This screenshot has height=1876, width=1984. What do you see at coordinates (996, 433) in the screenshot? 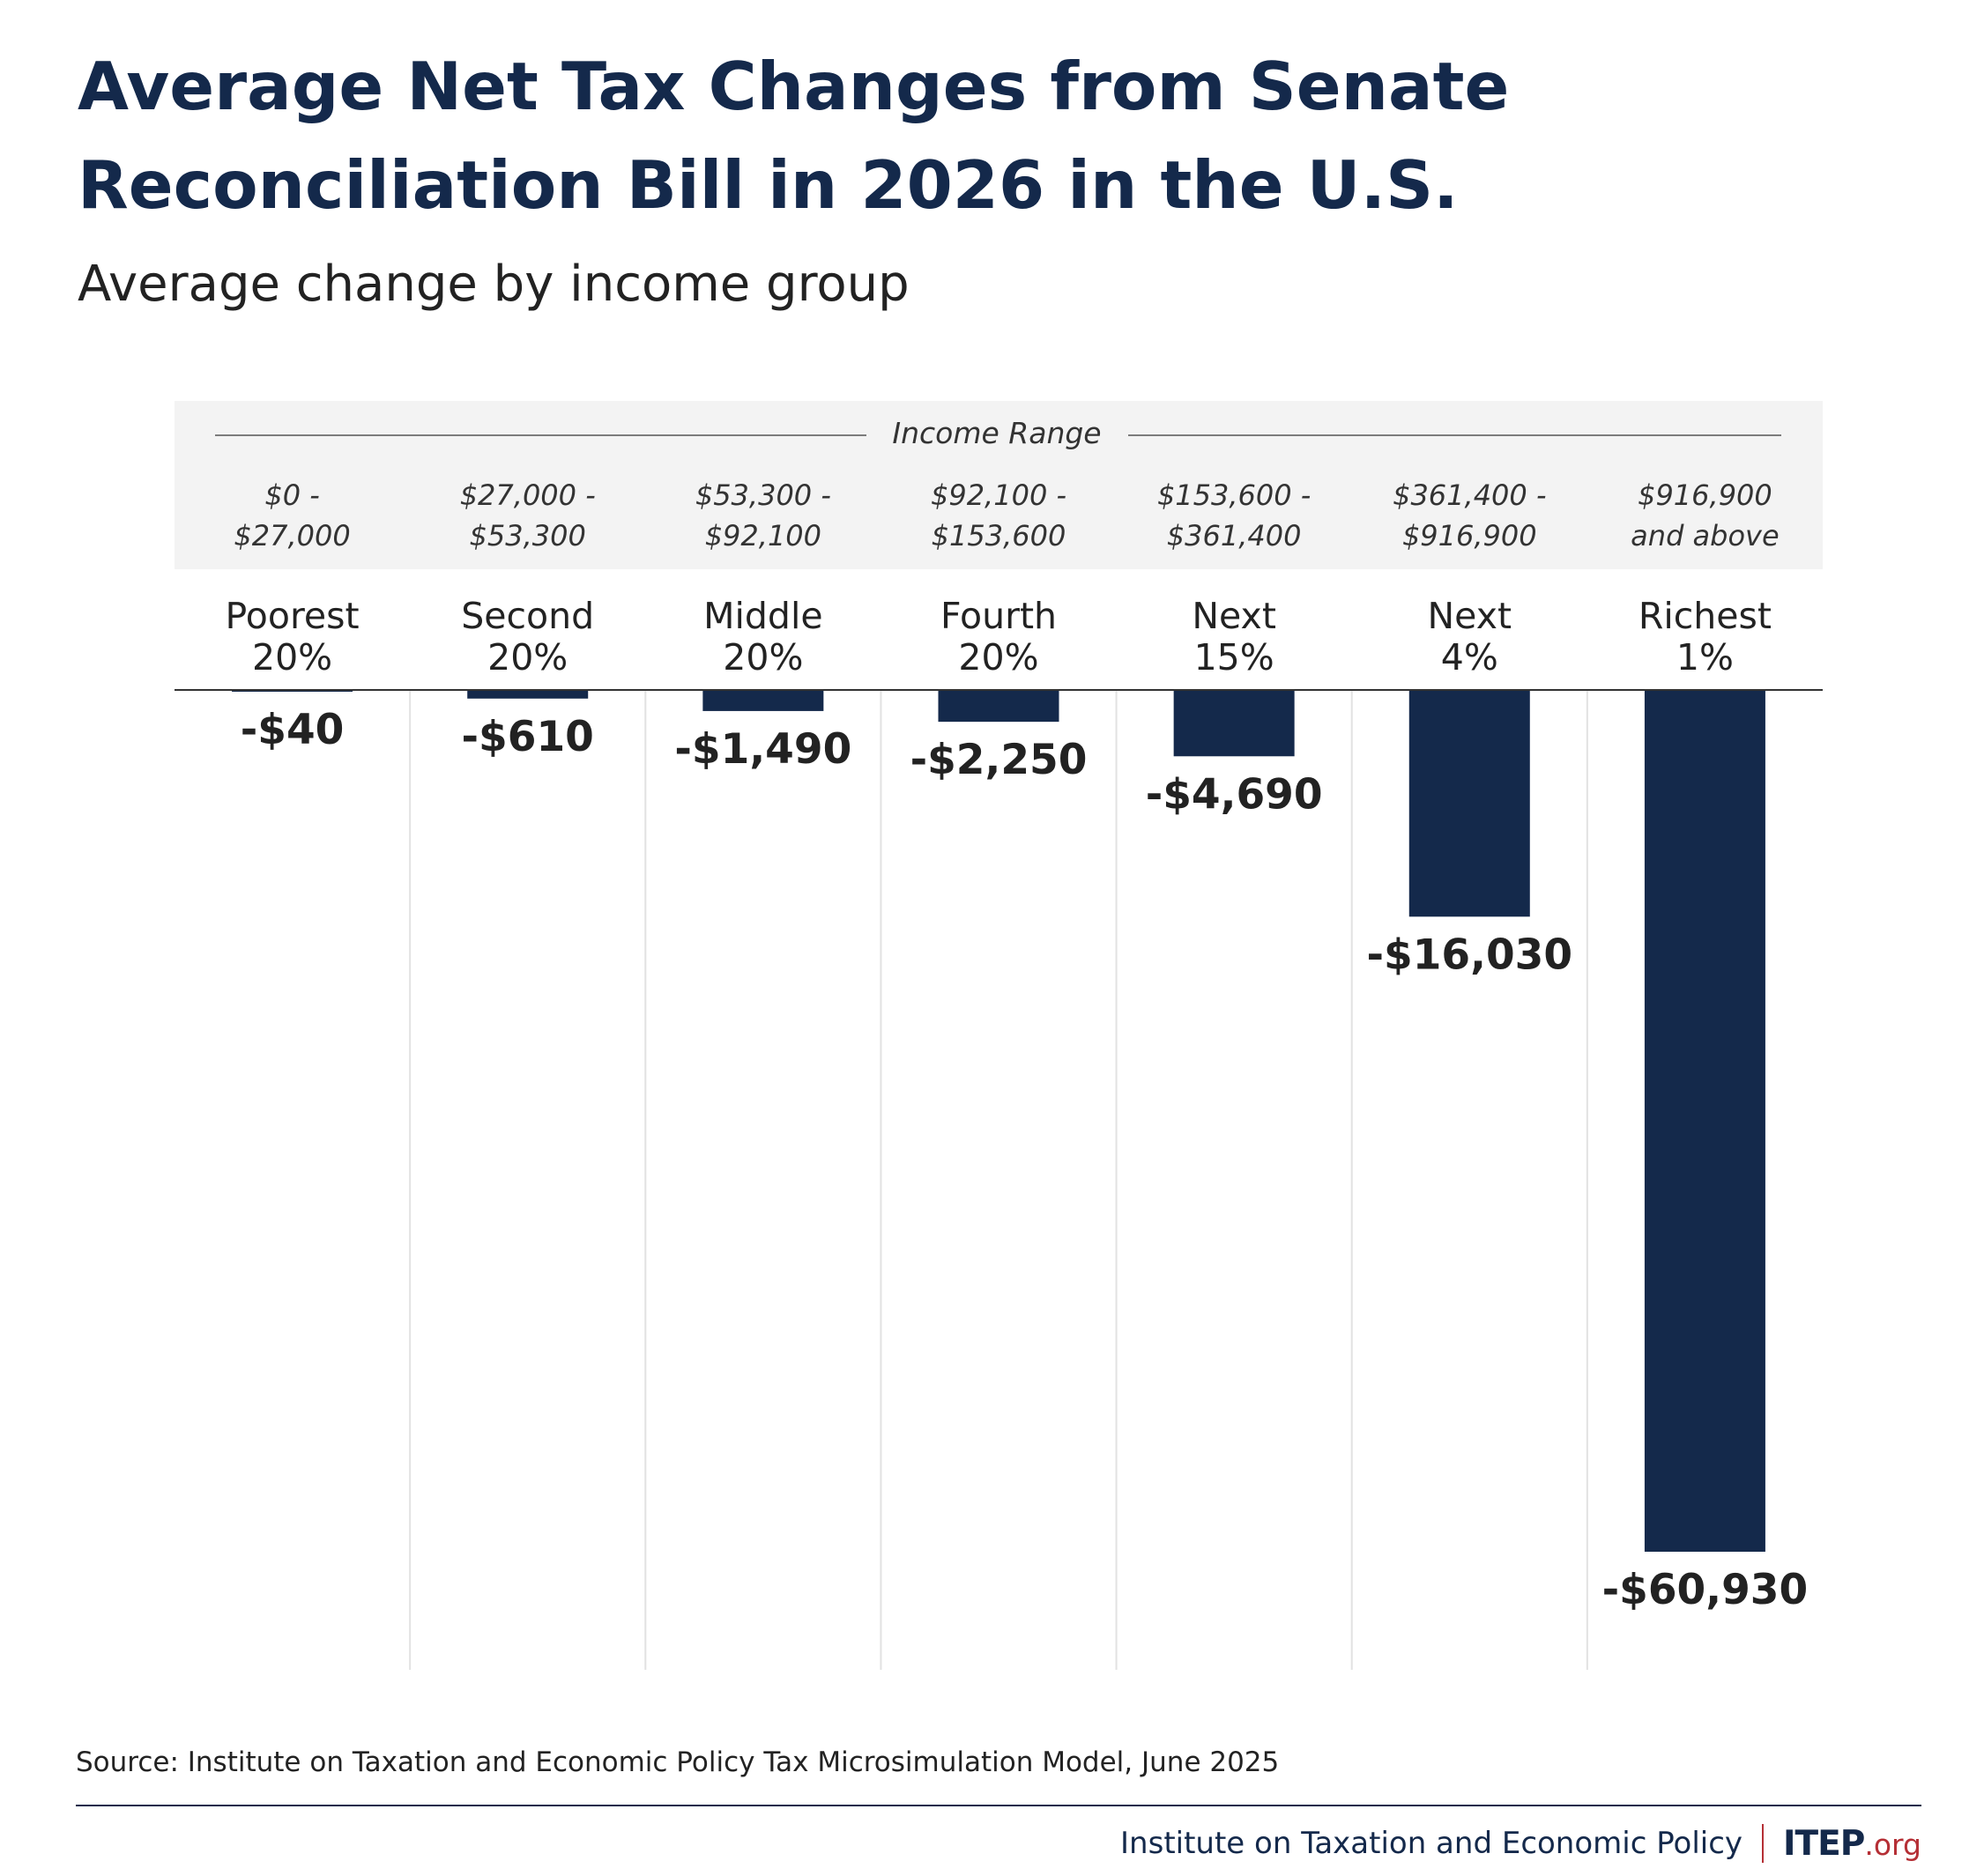
I see `income-range-header: Income Range` at bounding box center [996, 433].